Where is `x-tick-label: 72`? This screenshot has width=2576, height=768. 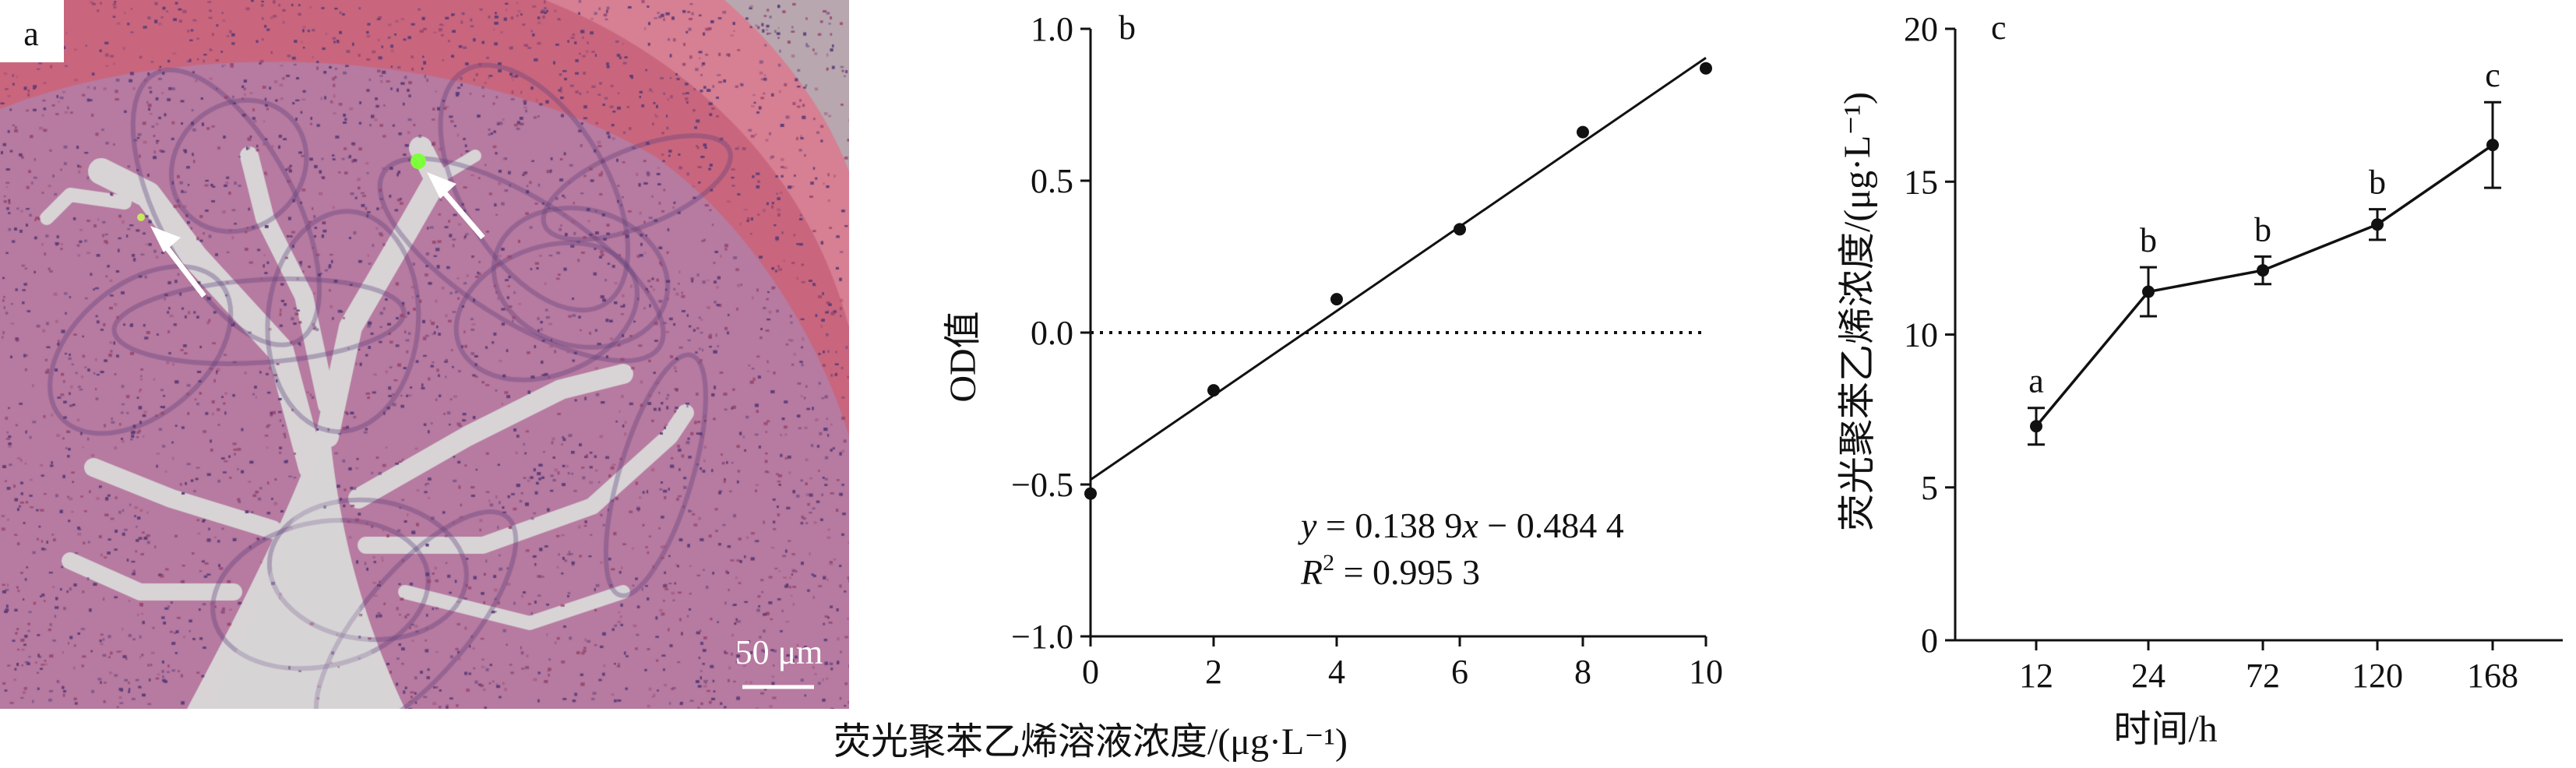
x-tick-label: 72 is located at coordinates (2263, 676).